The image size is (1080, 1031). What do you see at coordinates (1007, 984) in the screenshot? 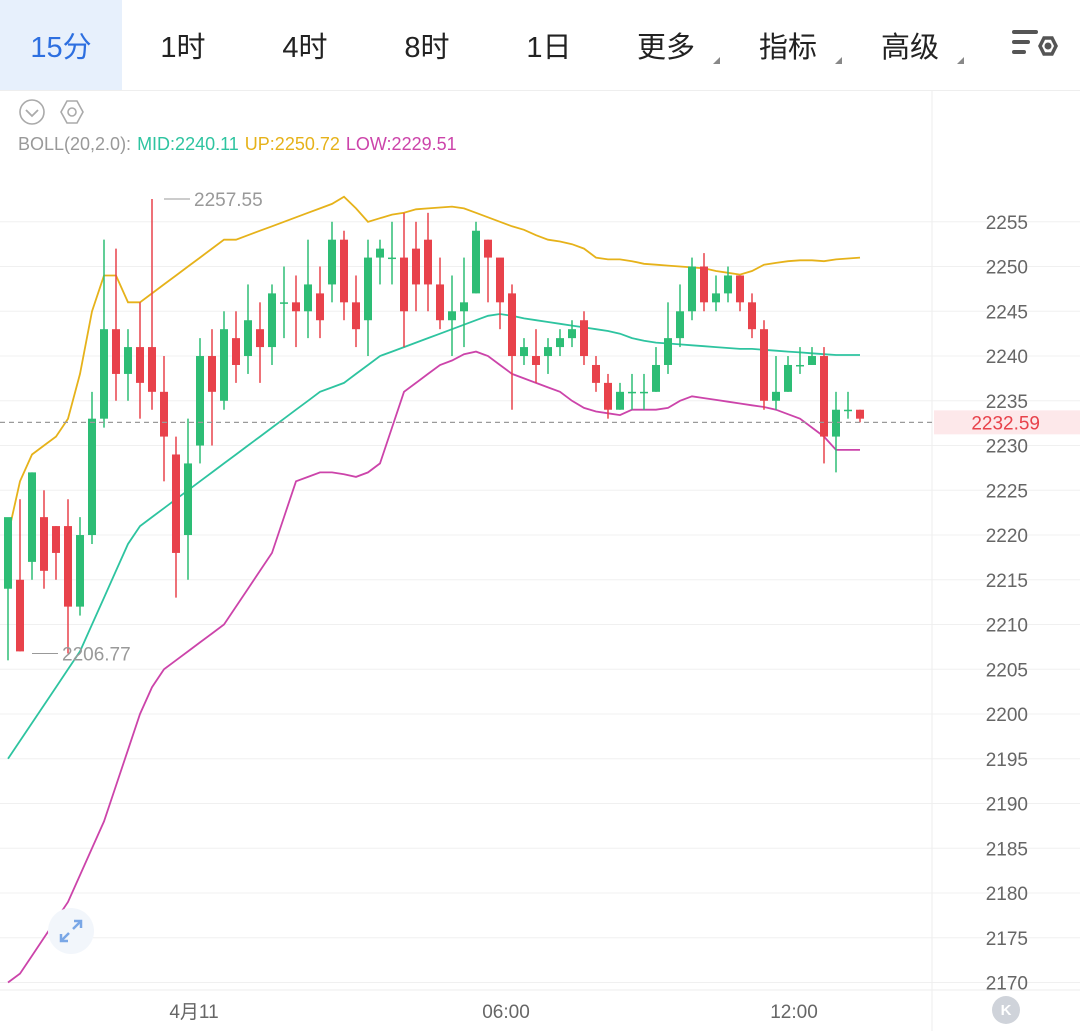
I see `y-tick-label: 2170` at bounding box center [1007, 984].